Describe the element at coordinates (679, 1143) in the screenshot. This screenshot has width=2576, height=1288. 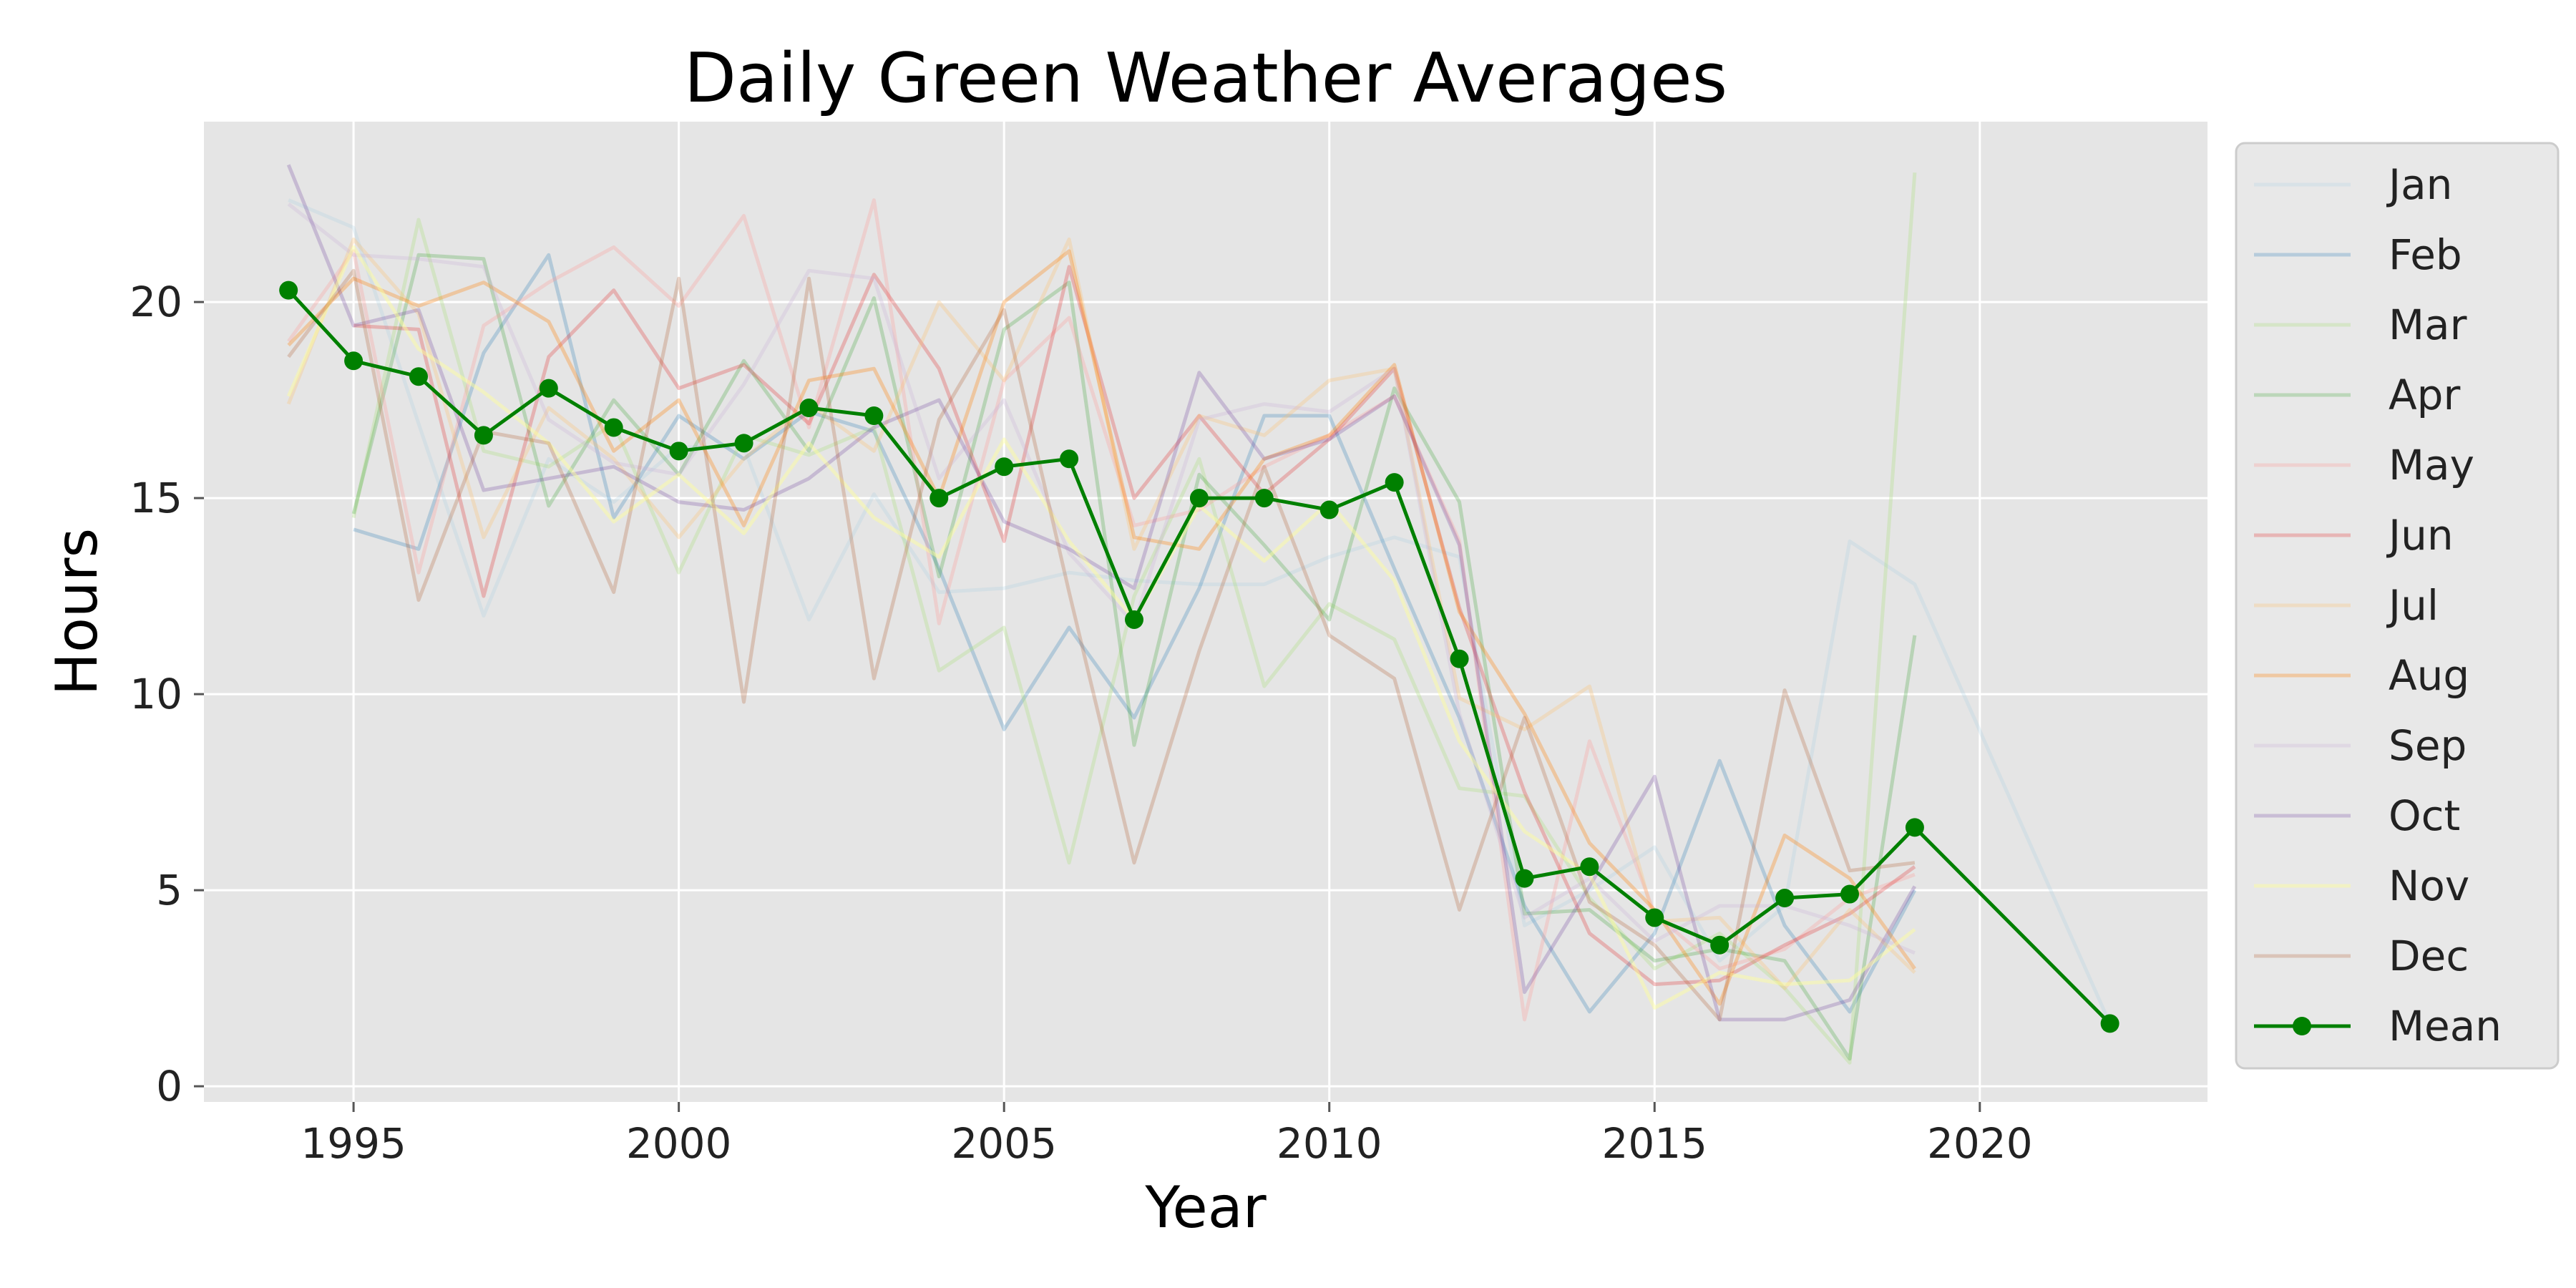
I see `x-tick-label: 2000` at that location.